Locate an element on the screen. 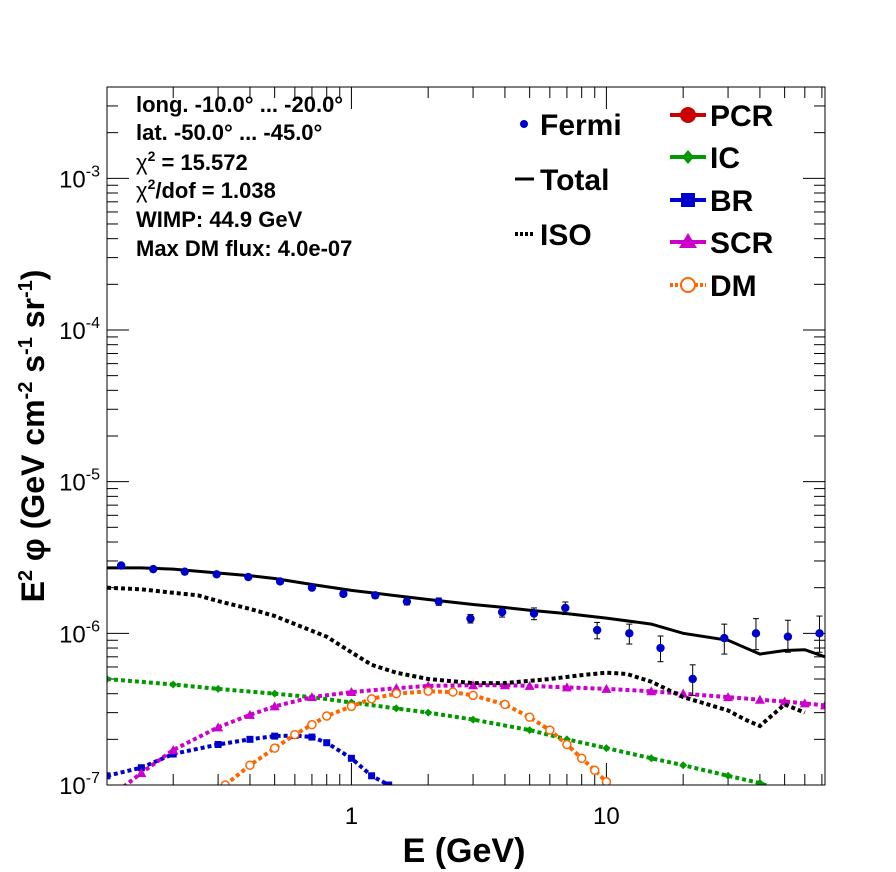 This screenshot has height=872, width=896. series-line-total is located at coordinates (466, 612).